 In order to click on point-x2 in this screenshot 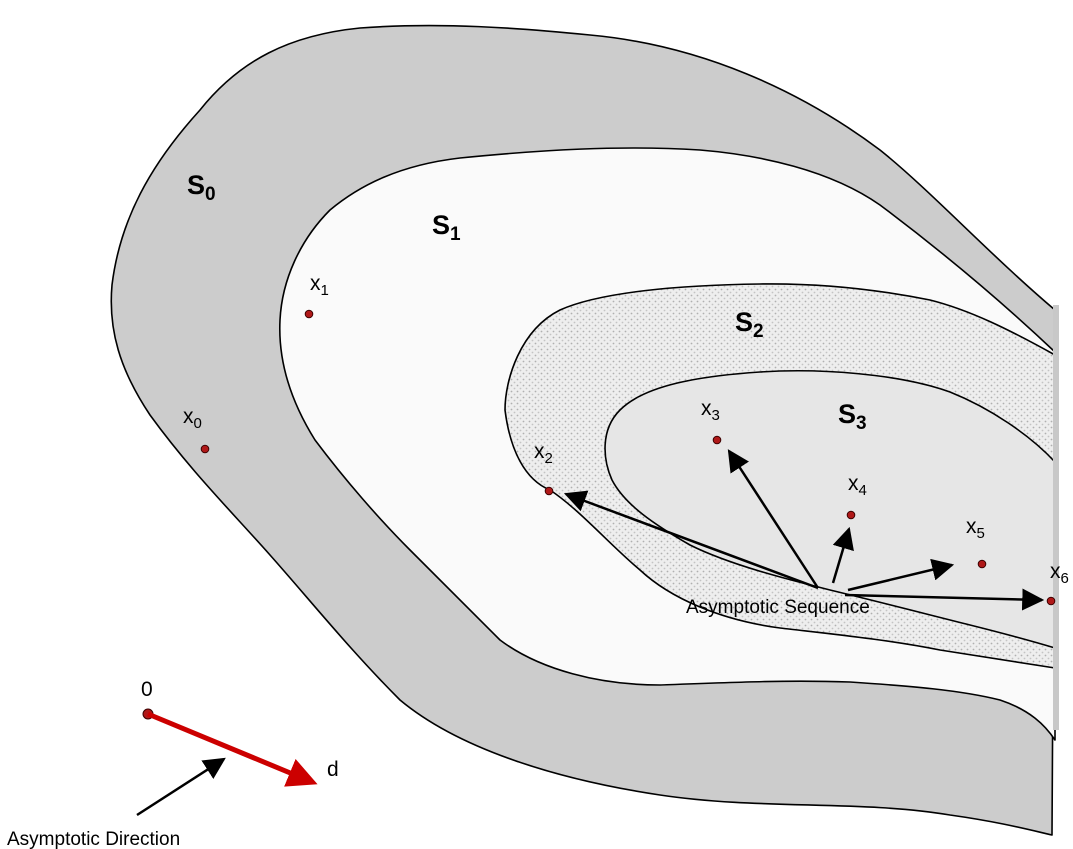, I will do `click(549, 491)`.